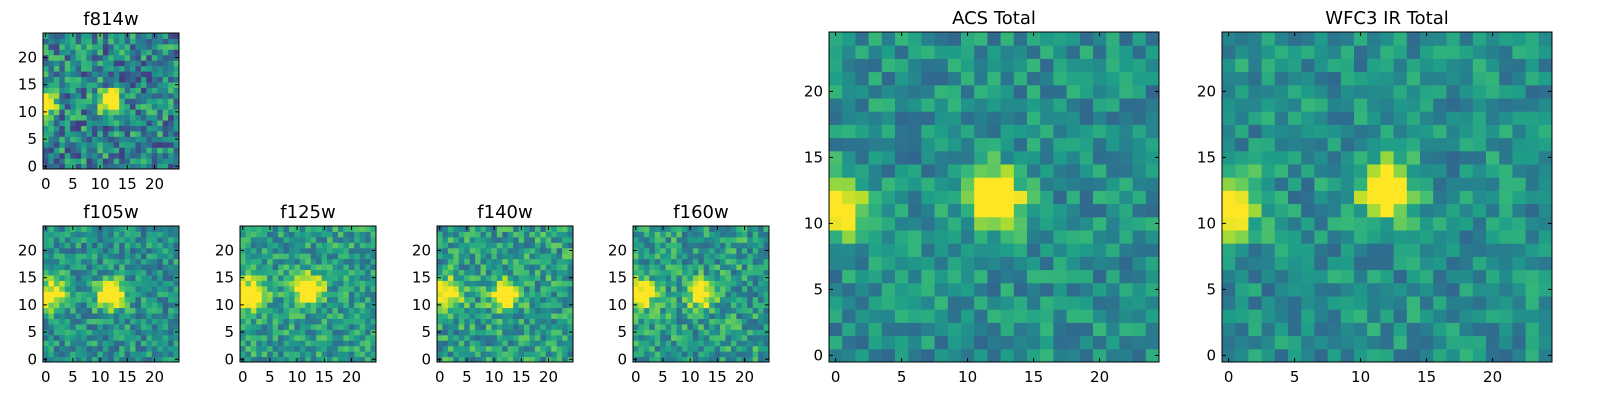 This screenshot has width=1600, height=400. What do you see at coordinates (967, 377) in the screenshot?
I see `x-tick-label: 10` at bounding box center [967, 377].